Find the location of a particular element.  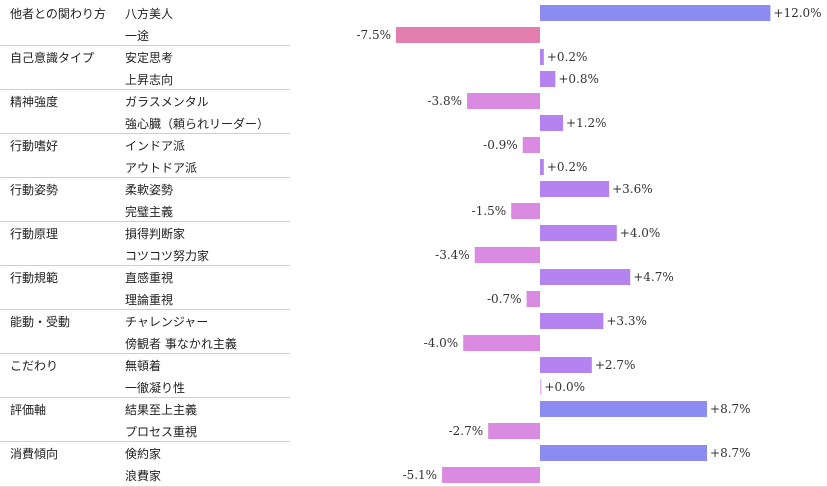

item-label: 一徹凝り性 is located at coordinates (155, 388).